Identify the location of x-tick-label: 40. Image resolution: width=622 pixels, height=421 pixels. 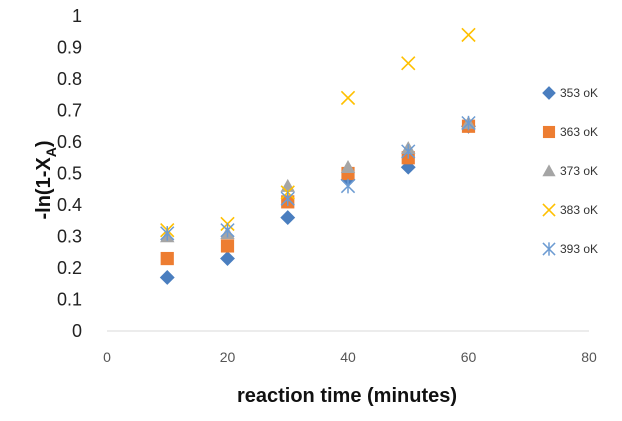
(348, 357).